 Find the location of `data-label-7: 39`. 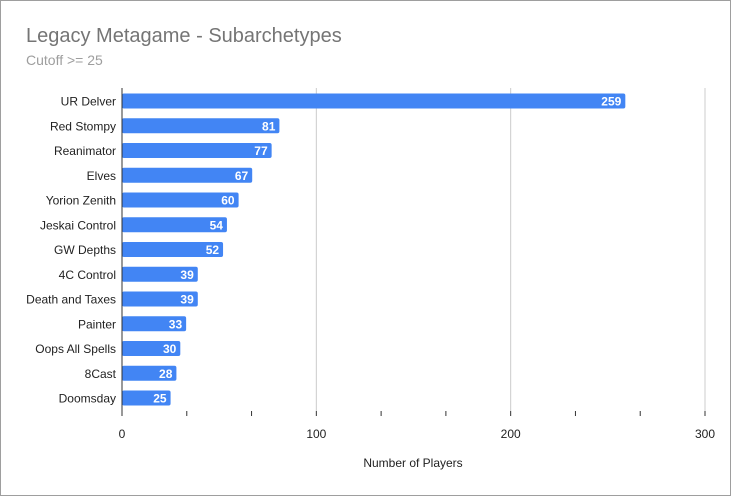

data-label-7: 39 is located at coordinates (187, 275).